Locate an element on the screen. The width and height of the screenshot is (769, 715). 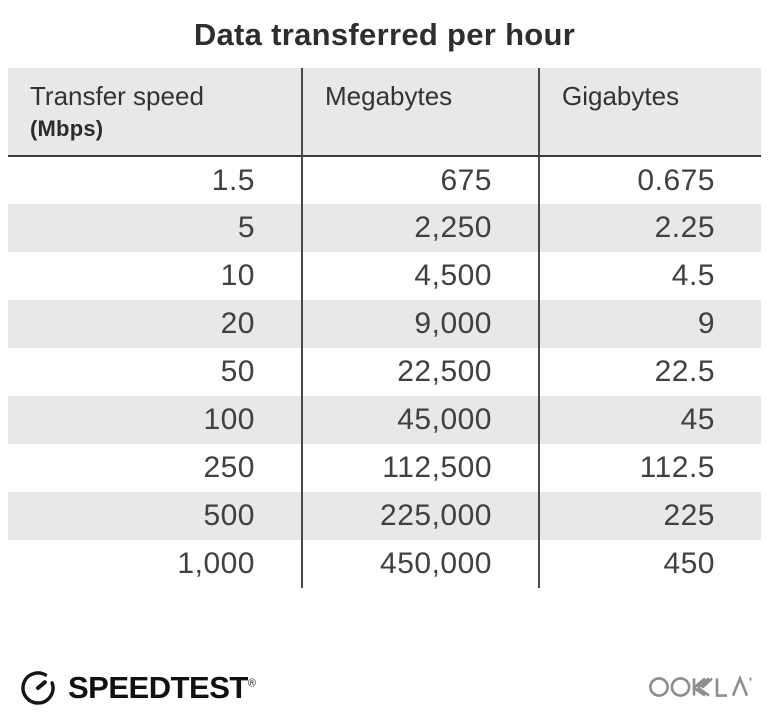
table-row: 20 9,000 9 is located at coordinates (384, 324).